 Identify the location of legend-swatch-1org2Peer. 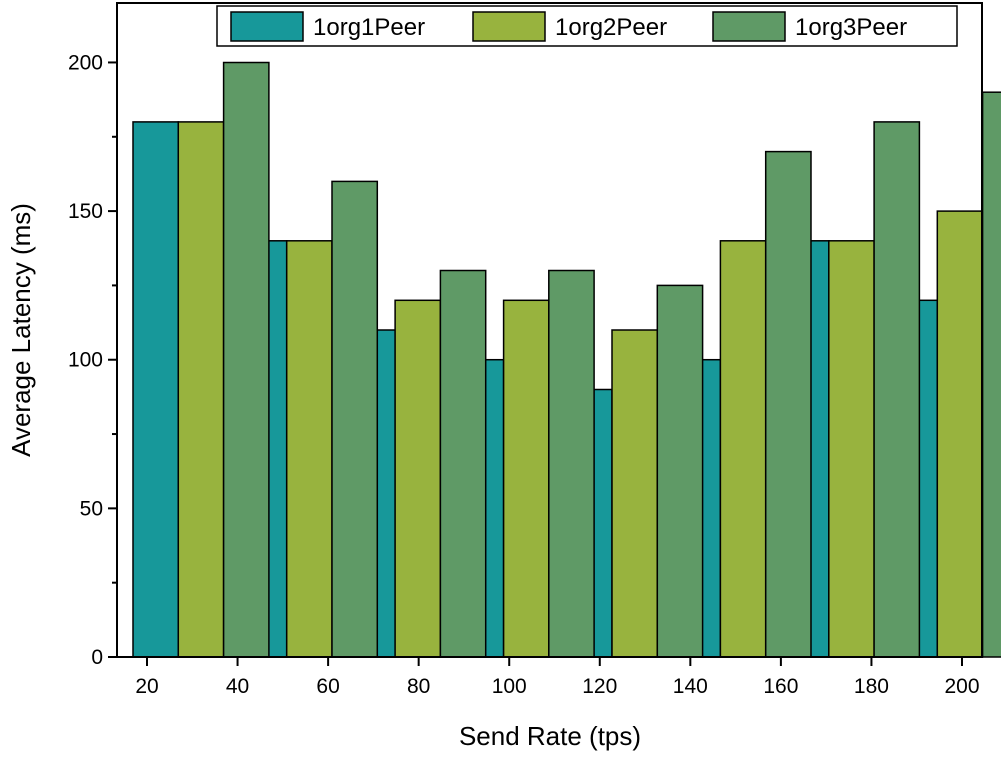
(509, 26).